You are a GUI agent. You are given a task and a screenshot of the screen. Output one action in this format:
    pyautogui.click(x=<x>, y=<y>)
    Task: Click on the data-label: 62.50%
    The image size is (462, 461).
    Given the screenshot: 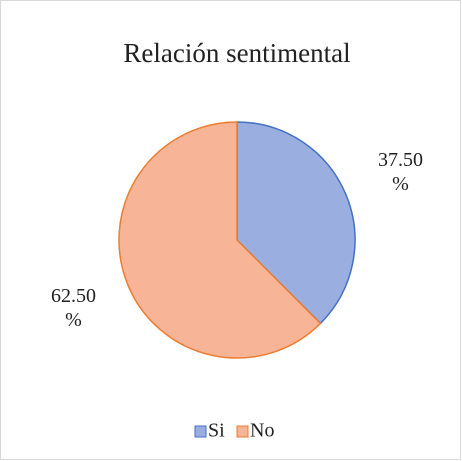 What is the action you would take?
    pyautogui.click(x=73, y=307)
    